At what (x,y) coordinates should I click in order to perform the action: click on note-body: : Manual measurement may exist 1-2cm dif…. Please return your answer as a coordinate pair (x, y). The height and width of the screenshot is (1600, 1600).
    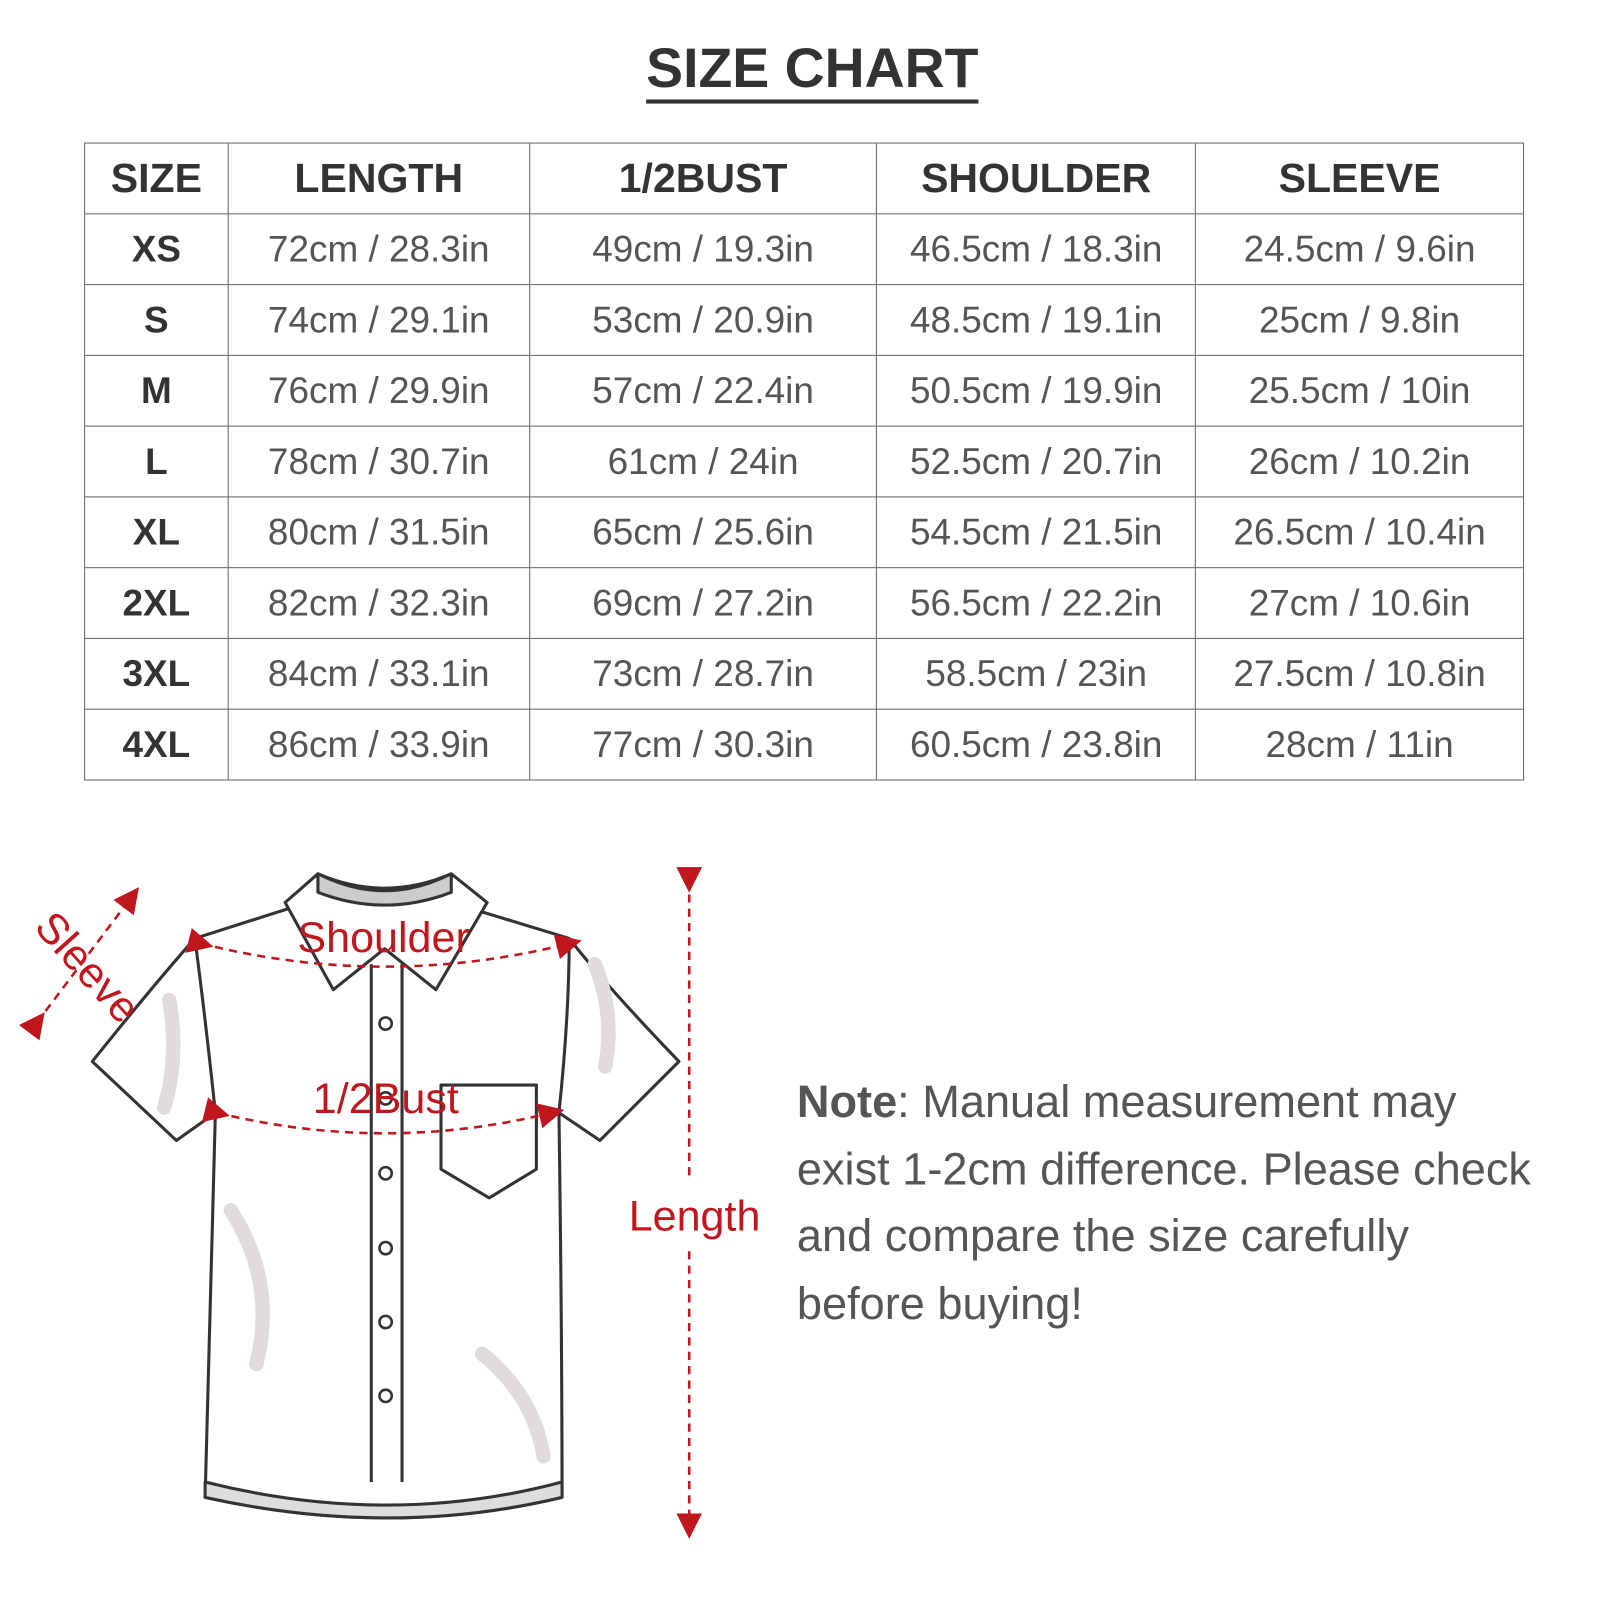
    Looking at the image, I should click on (1163, 1202).